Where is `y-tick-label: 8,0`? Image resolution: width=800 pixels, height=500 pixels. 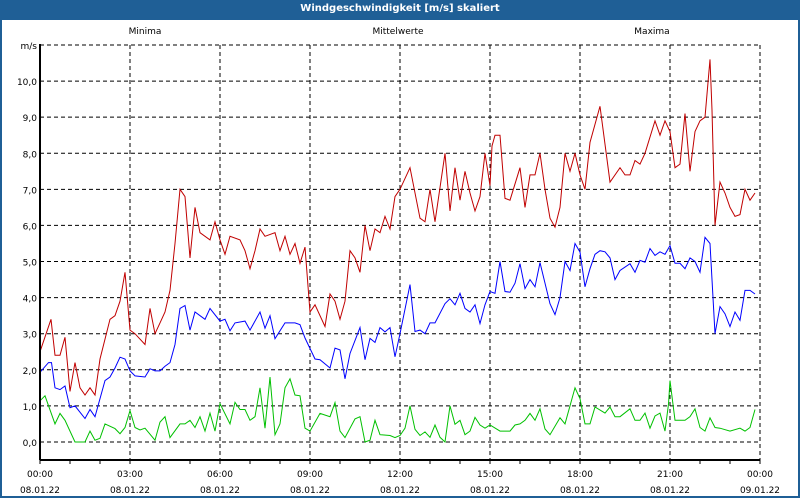 y-tick-label: 8,0 is located at coordinates (30, 155).